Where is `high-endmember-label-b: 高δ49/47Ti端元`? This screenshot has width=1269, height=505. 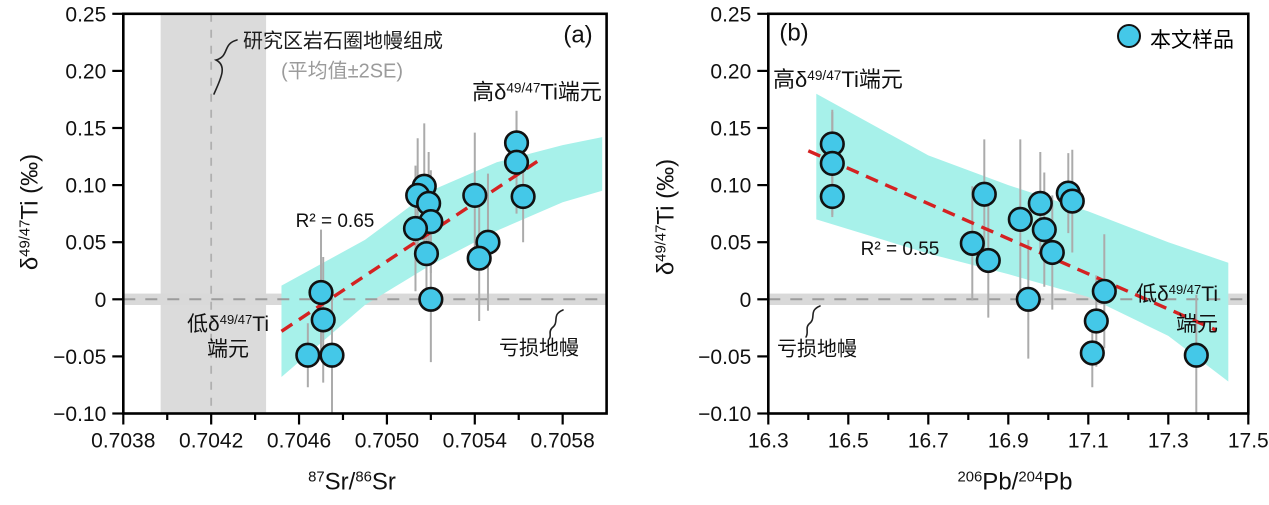 high-endmember-label-b: 高δ49/47Ti端元 is located at coordinates (838, 79).